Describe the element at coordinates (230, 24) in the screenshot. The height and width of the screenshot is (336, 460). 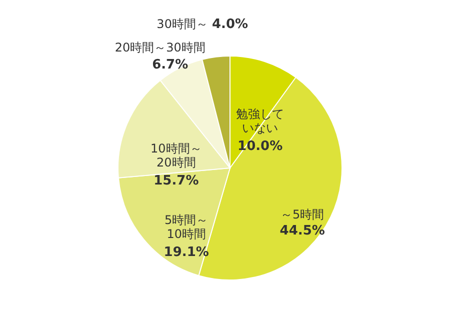
I see `data-label: 4.0%` at that location.